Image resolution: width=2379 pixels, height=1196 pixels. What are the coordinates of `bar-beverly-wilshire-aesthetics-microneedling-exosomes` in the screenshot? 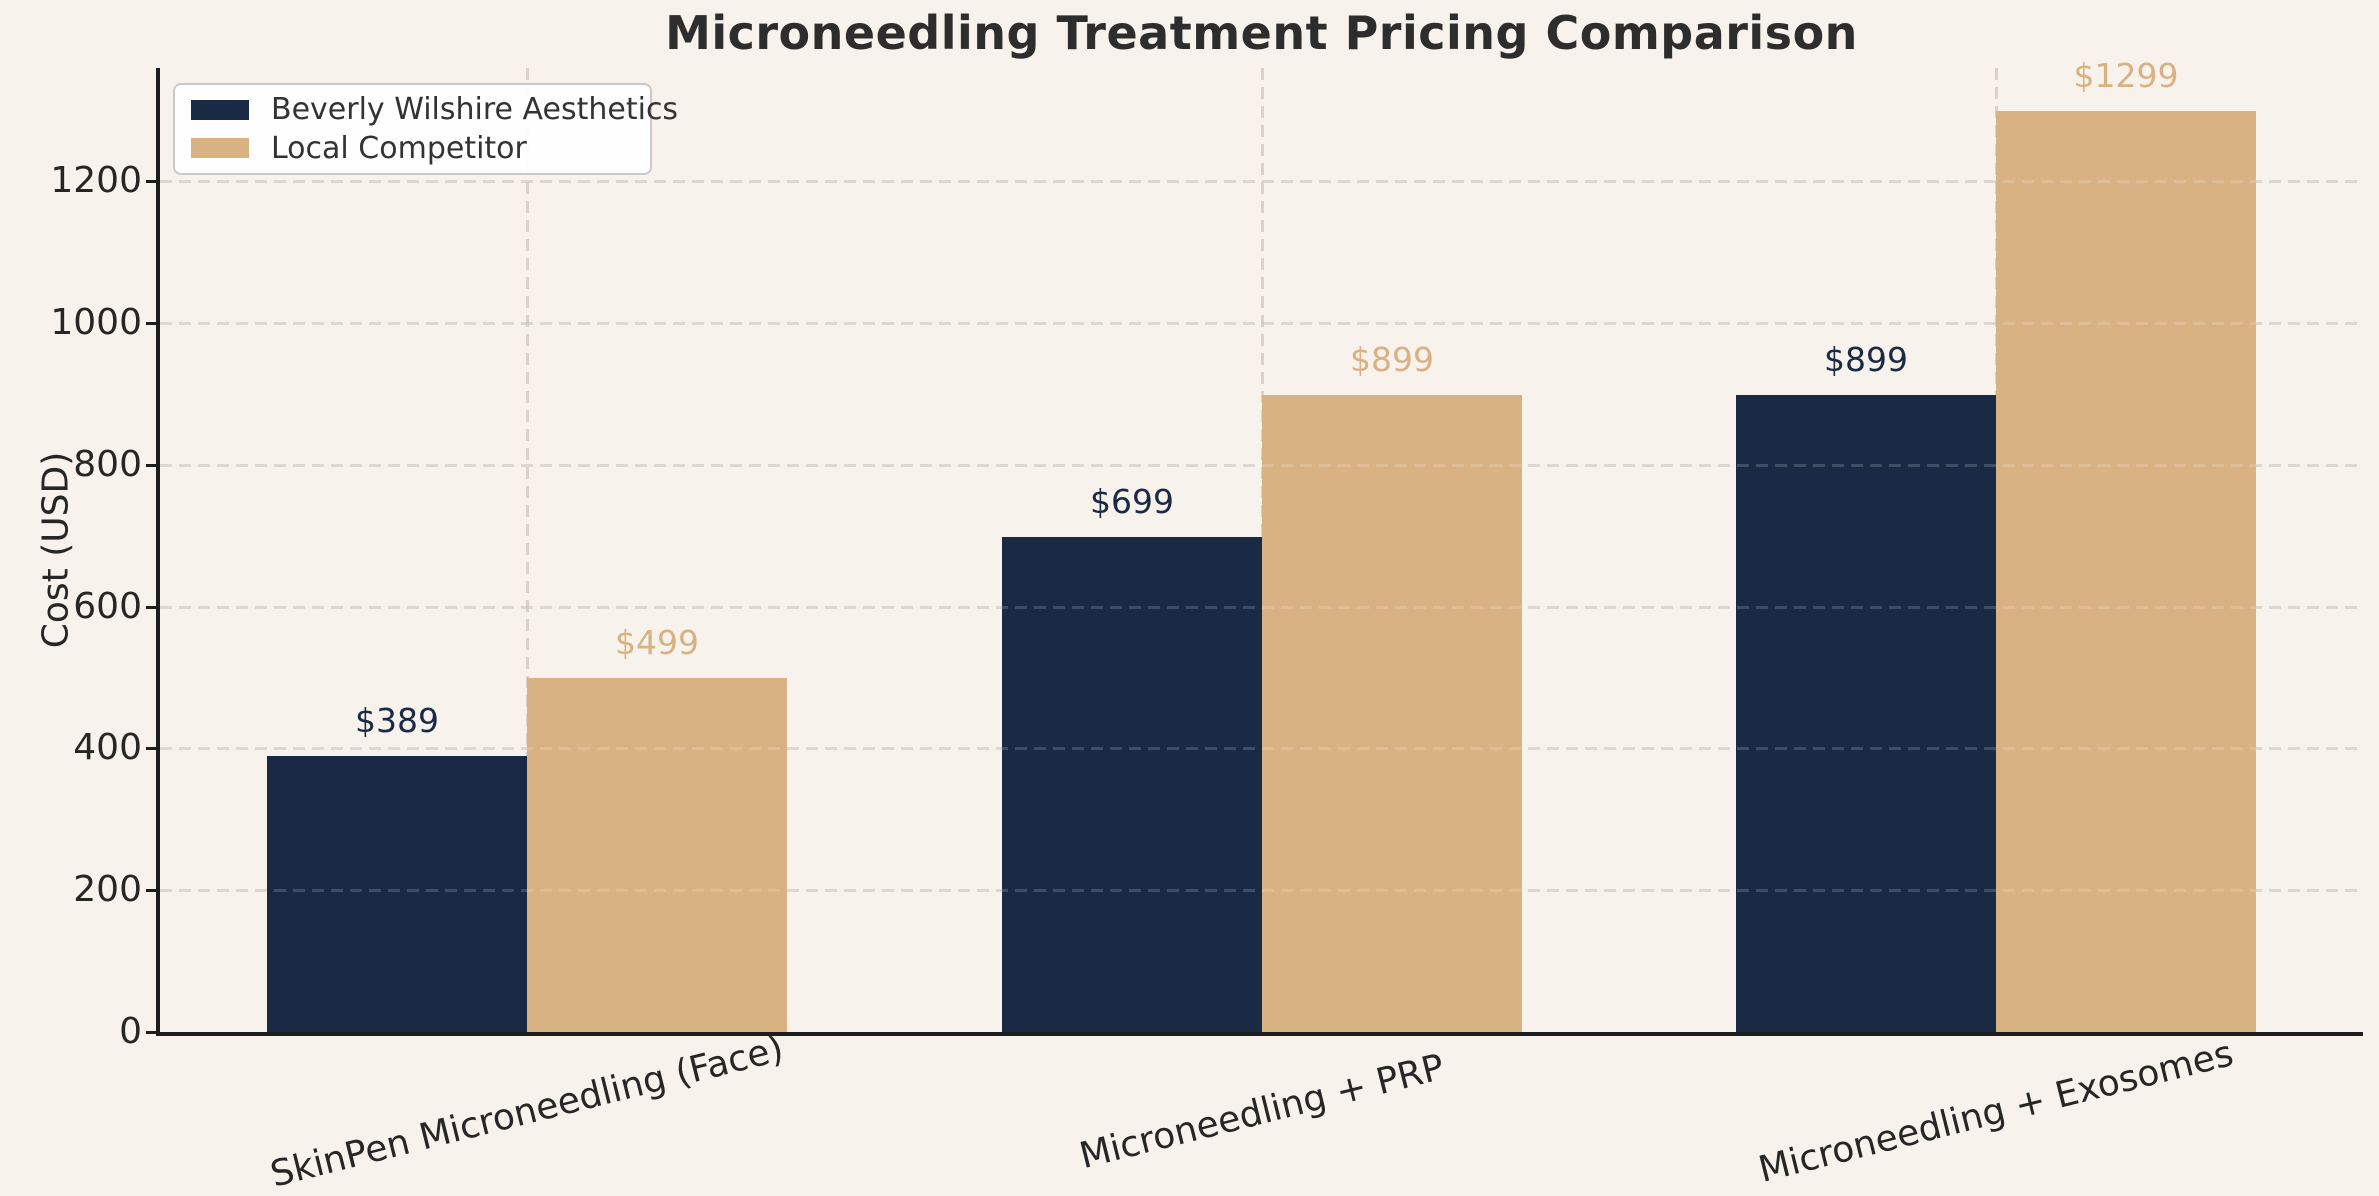 It's located at (1866, 713).